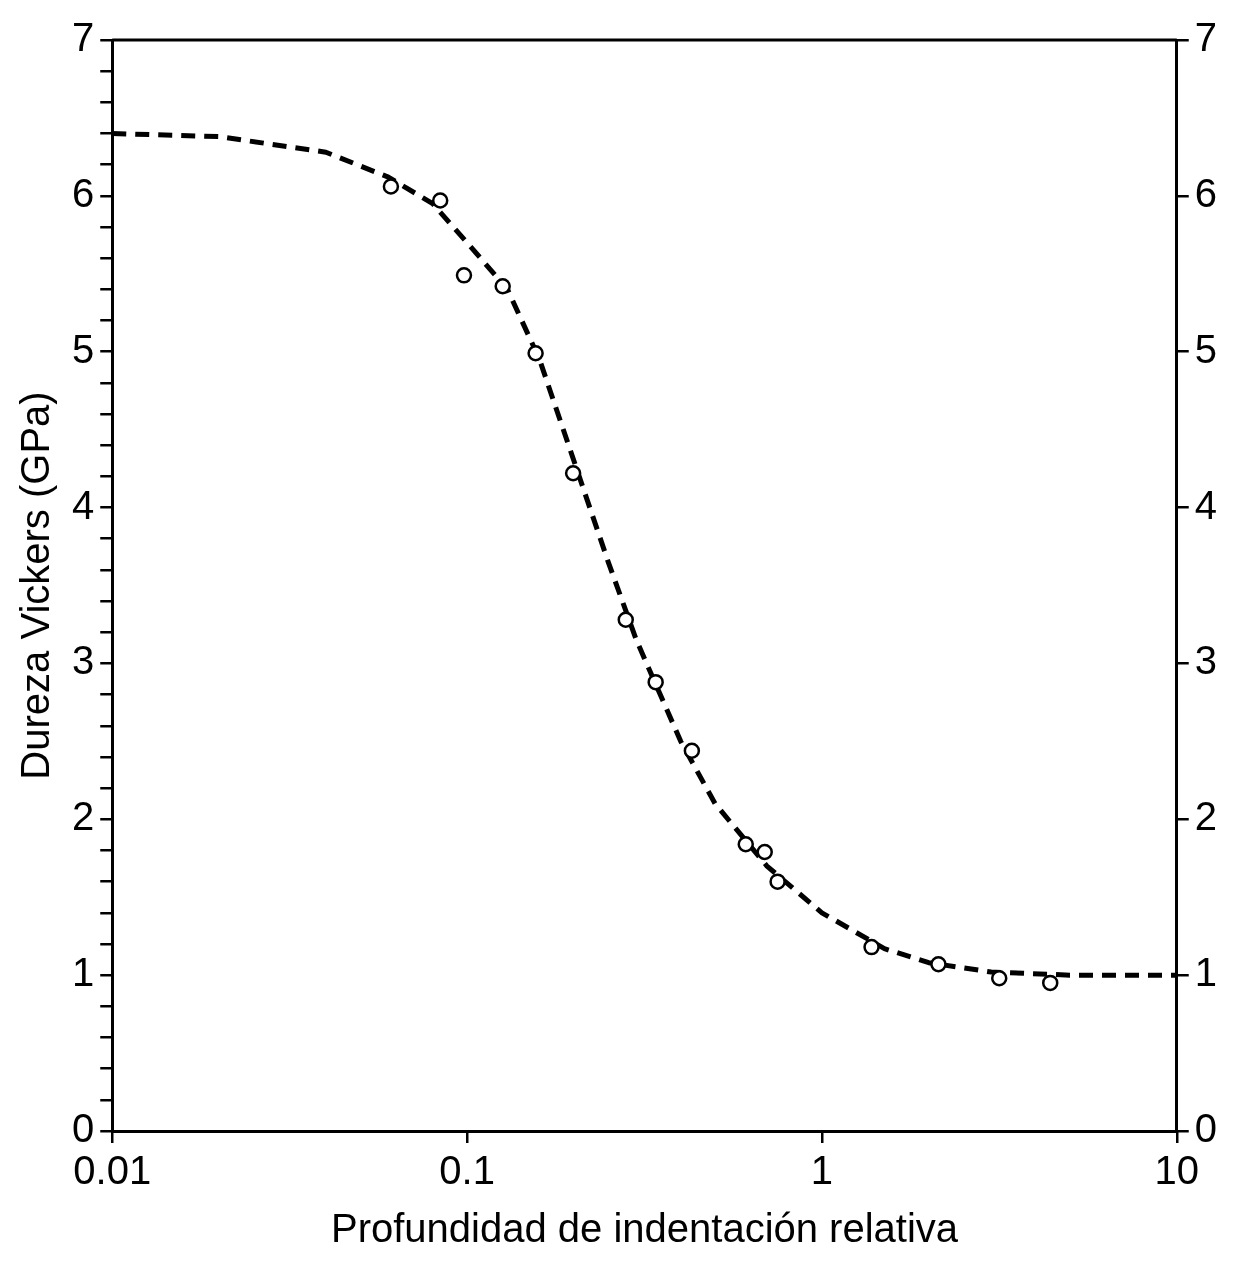 Image resolution: width=1233 pixels, height=1269 pixels. I want to click on y2-tick-label: 3, so click(1205, 660).